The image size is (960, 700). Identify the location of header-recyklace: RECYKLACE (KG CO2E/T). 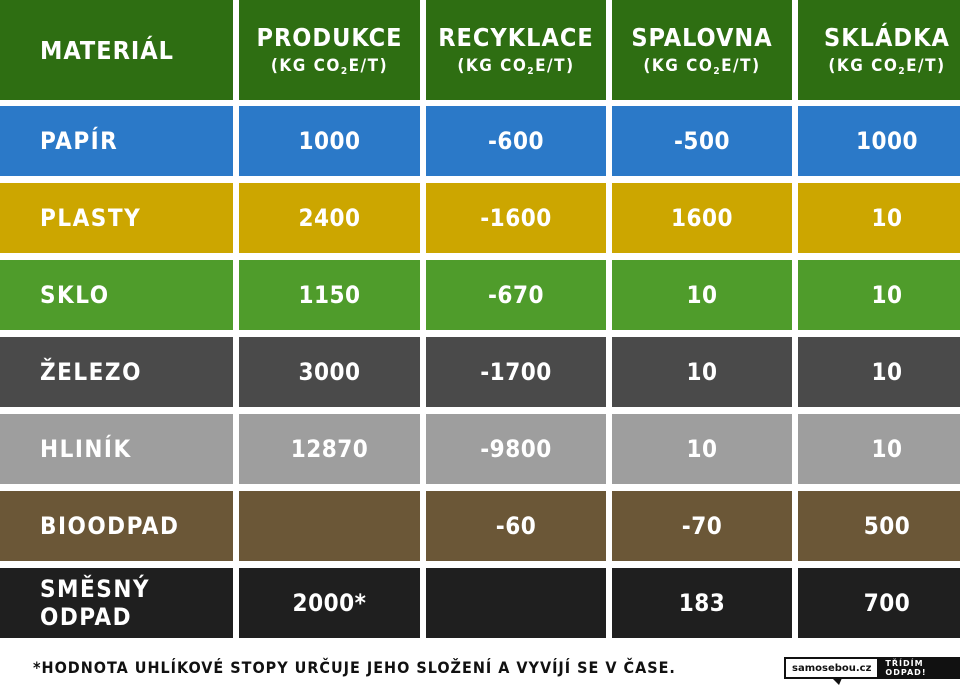
(516, 50).